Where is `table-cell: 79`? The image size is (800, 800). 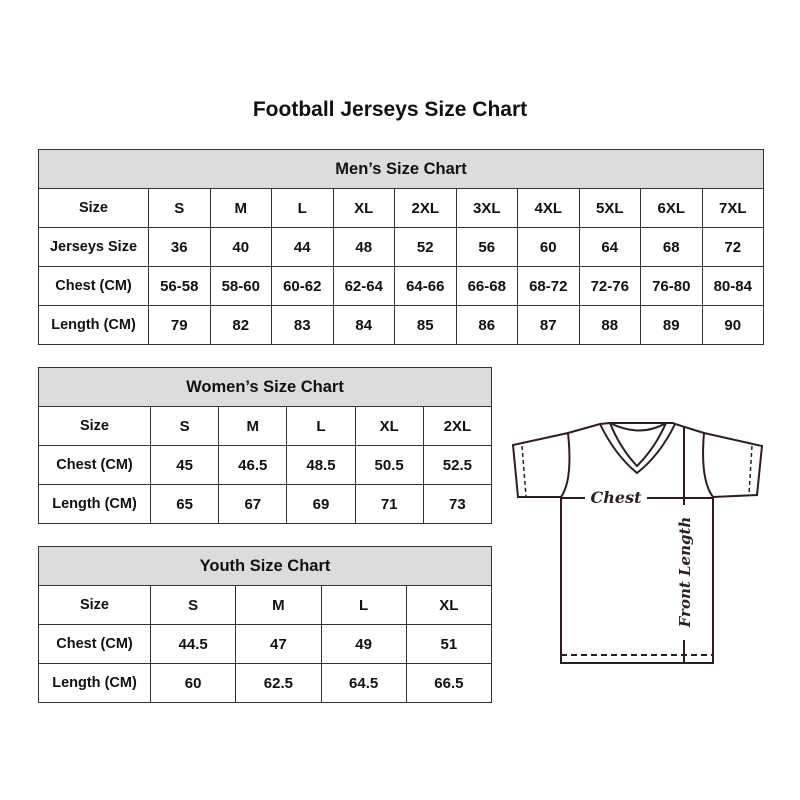
table-cell: 79 is located at coordinates (179, 325).